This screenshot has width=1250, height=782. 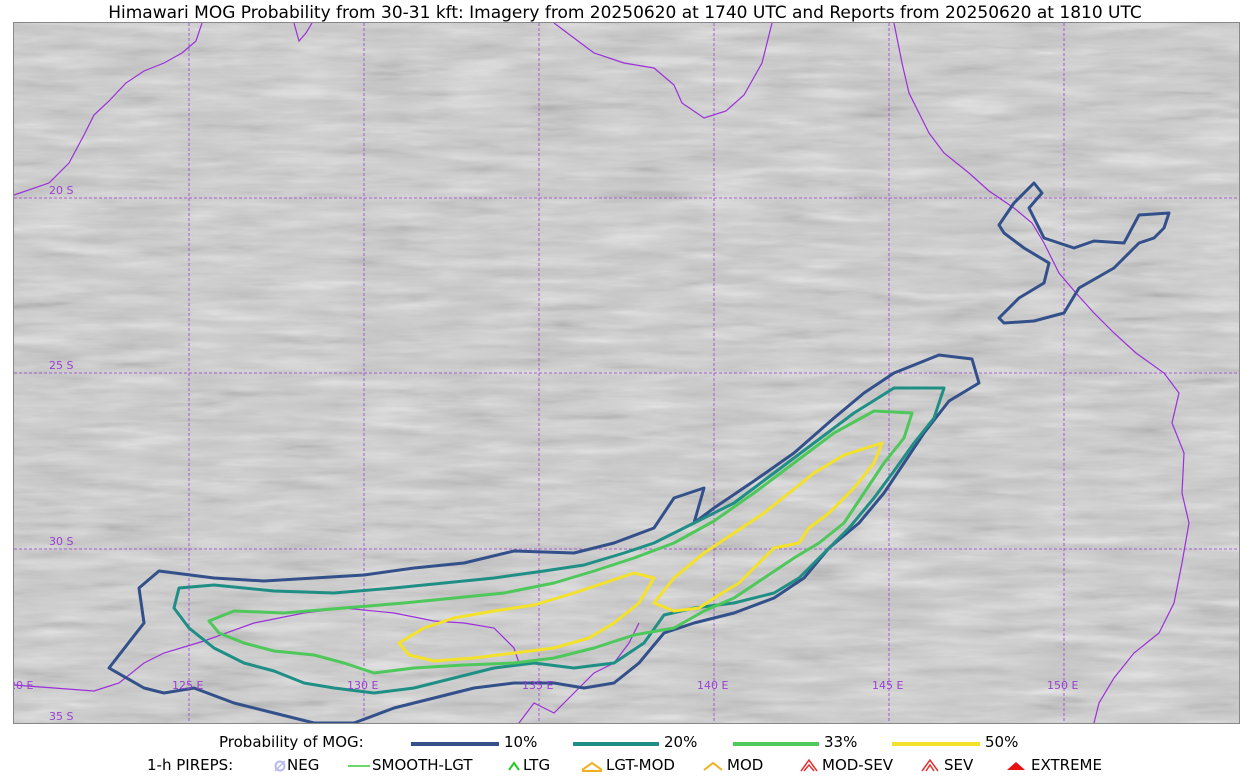 I want to click on mod-icon, so click(x=713, y=766).